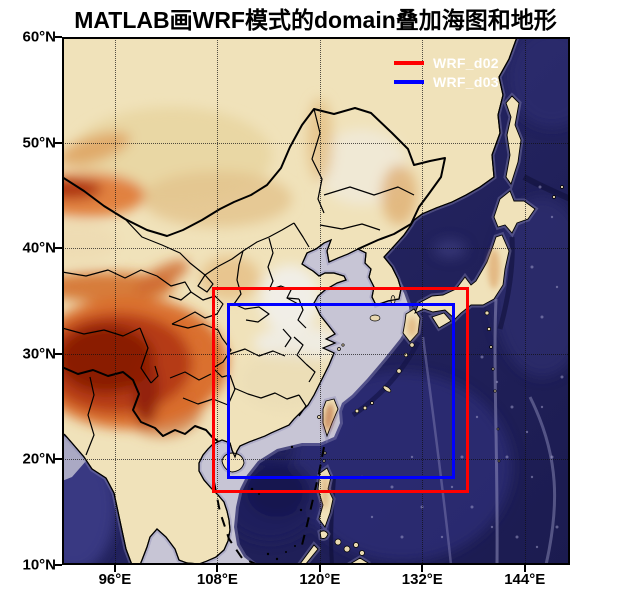  What do you see at coordinates (217, 579) in the screenshot?
I see `x-tick-label: 108°E` at bounding box center [217, 579].